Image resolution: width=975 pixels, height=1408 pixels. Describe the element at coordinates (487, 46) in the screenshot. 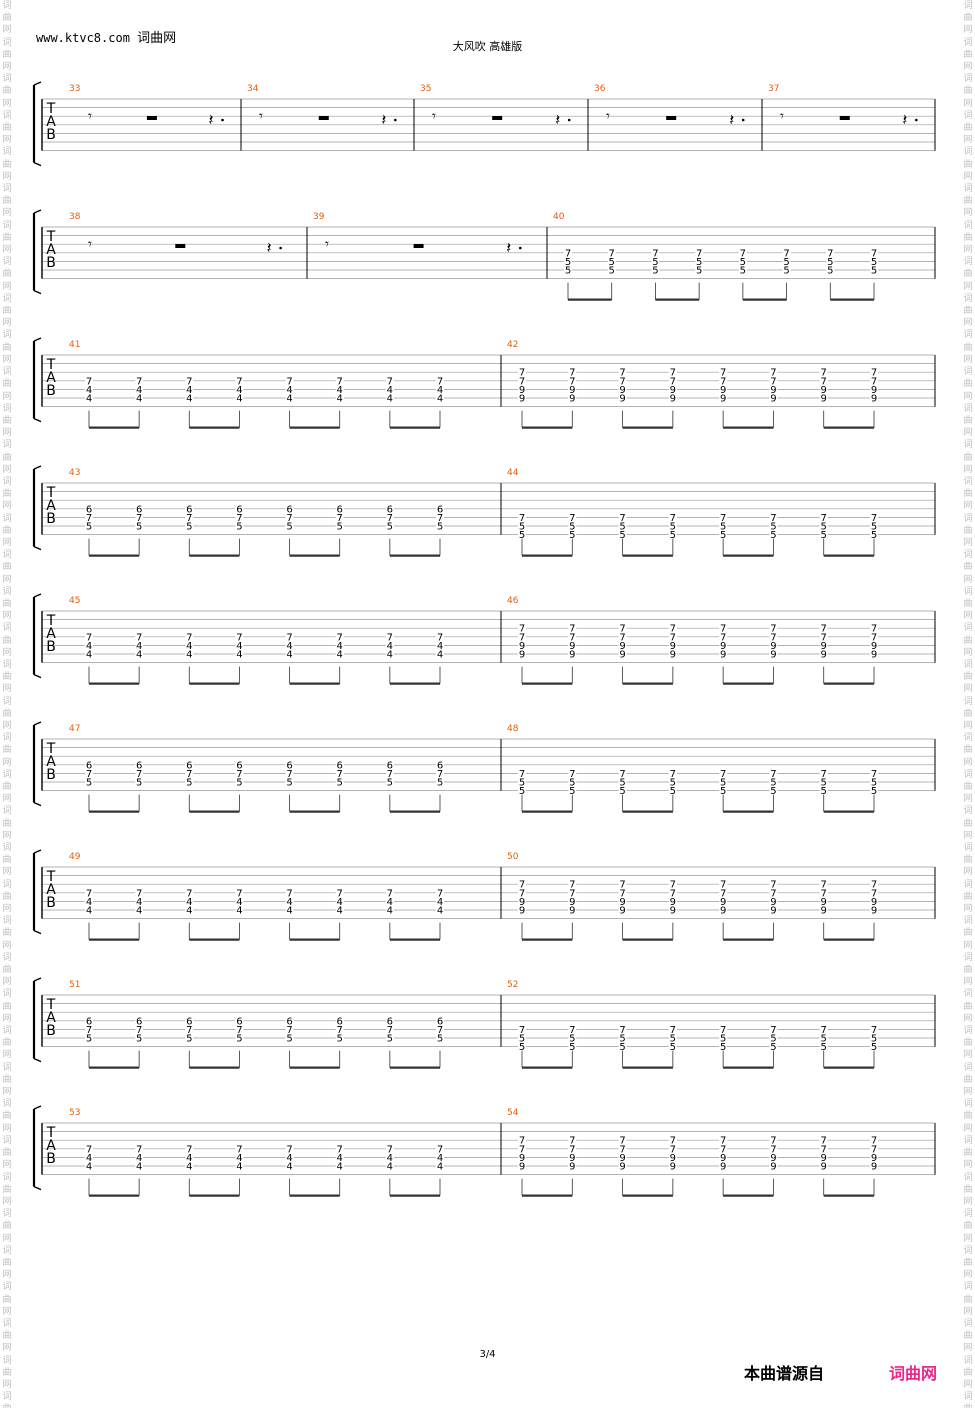

I see `song-title: 大风吹 高雄版` at that location.